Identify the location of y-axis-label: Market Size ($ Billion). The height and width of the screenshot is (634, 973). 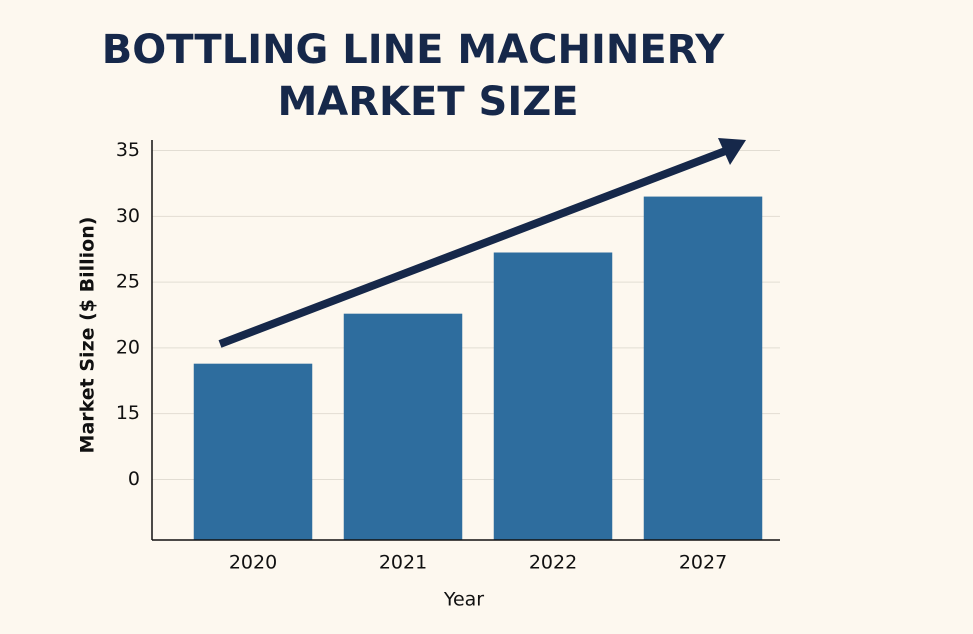
(88, 335).